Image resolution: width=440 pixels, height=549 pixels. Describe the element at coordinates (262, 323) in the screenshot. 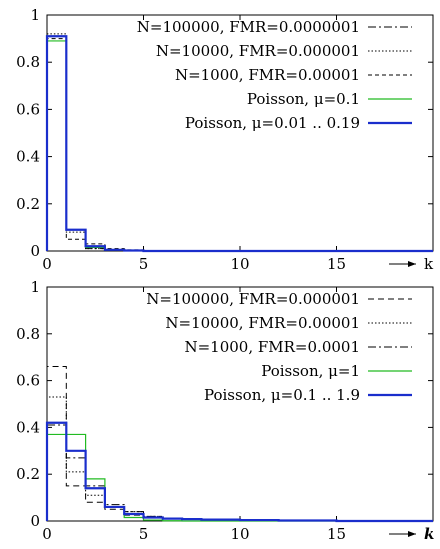

I see `legend-label: N=10000, FMR=0.00001` at that location.